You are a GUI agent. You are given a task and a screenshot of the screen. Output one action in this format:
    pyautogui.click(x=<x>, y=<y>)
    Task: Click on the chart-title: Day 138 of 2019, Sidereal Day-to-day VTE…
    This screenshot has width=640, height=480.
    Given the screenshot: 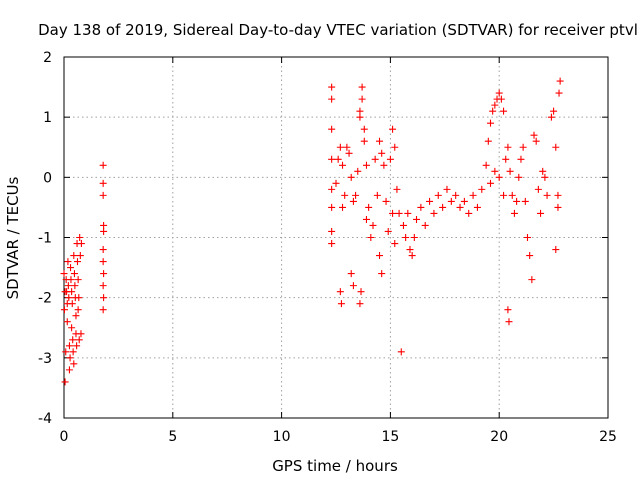 What is the action you would take?
    pyautogui.click(x=338, y=30)
    